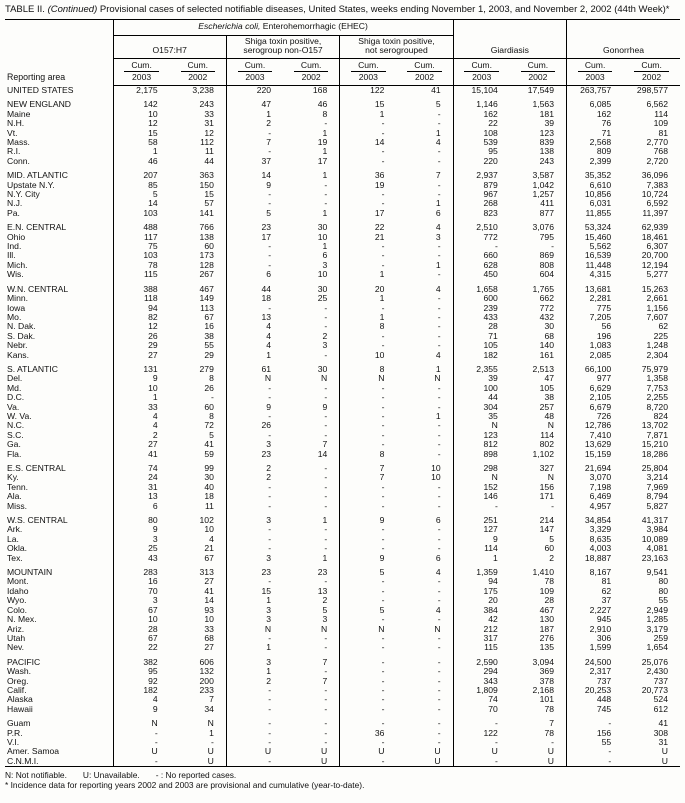  What do you see at coordinates (342, 308) in the screenshot?
I see `table-row: Iowa 94 113 - - - - 239 772 775 1,156` at bounding box center [342, 308].